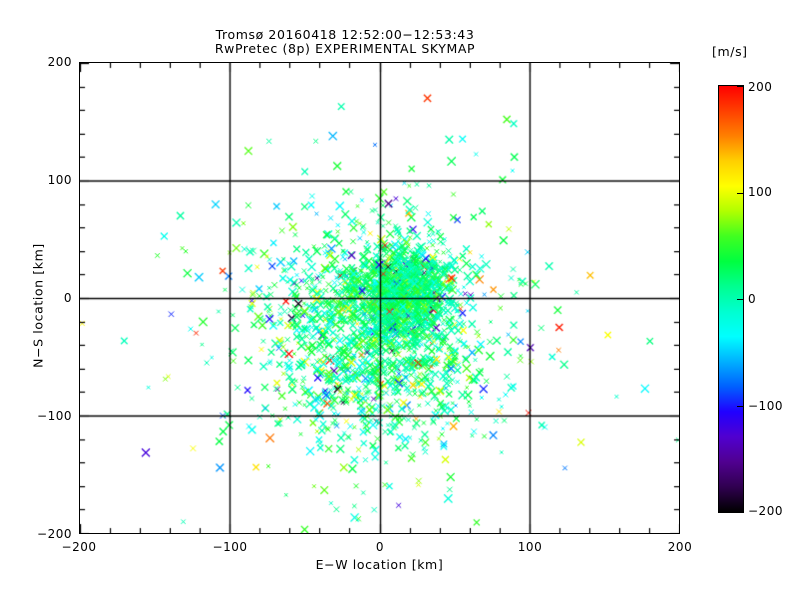 This screenshot has width=800, height=600. I want to click on ytick-label-3: −100, so click(54, 416).